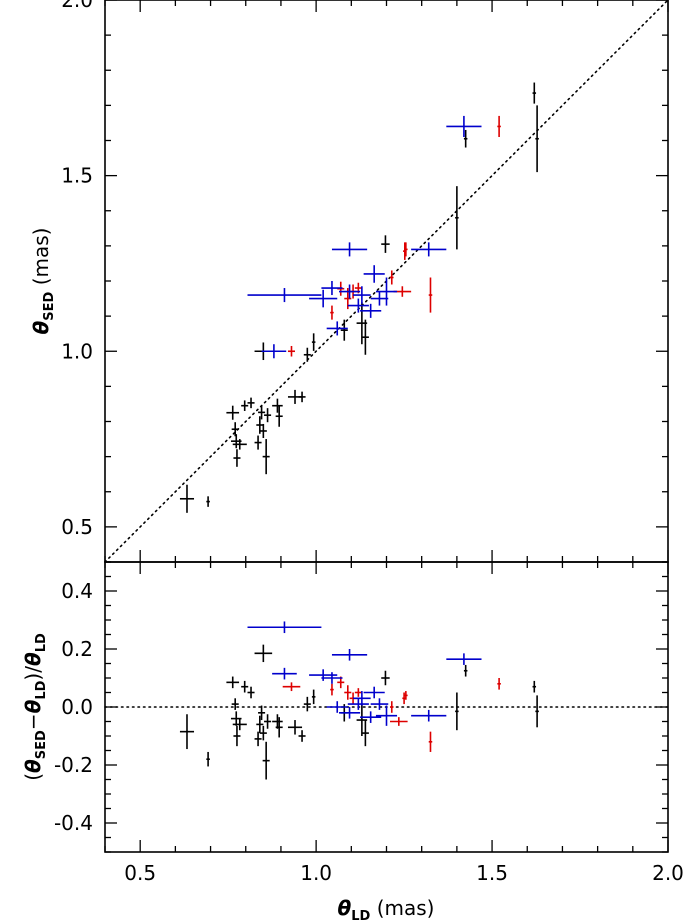  Describe the element at coordinates (73, 765) in the screenshot. I see `y-tick-label: -0.2` at that location.